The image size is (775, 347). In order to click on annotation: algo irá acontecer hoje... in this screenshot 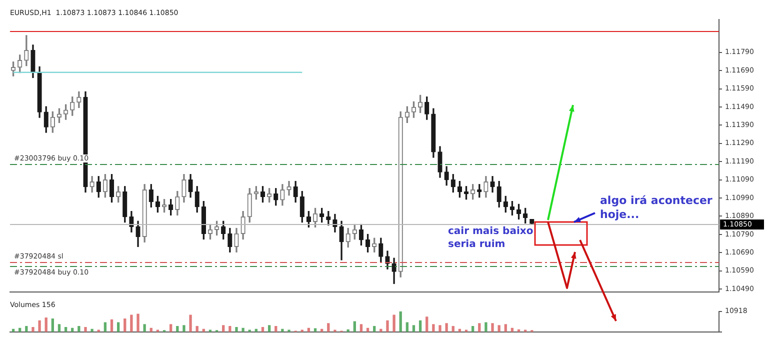, I will do `click(657, 208)`.